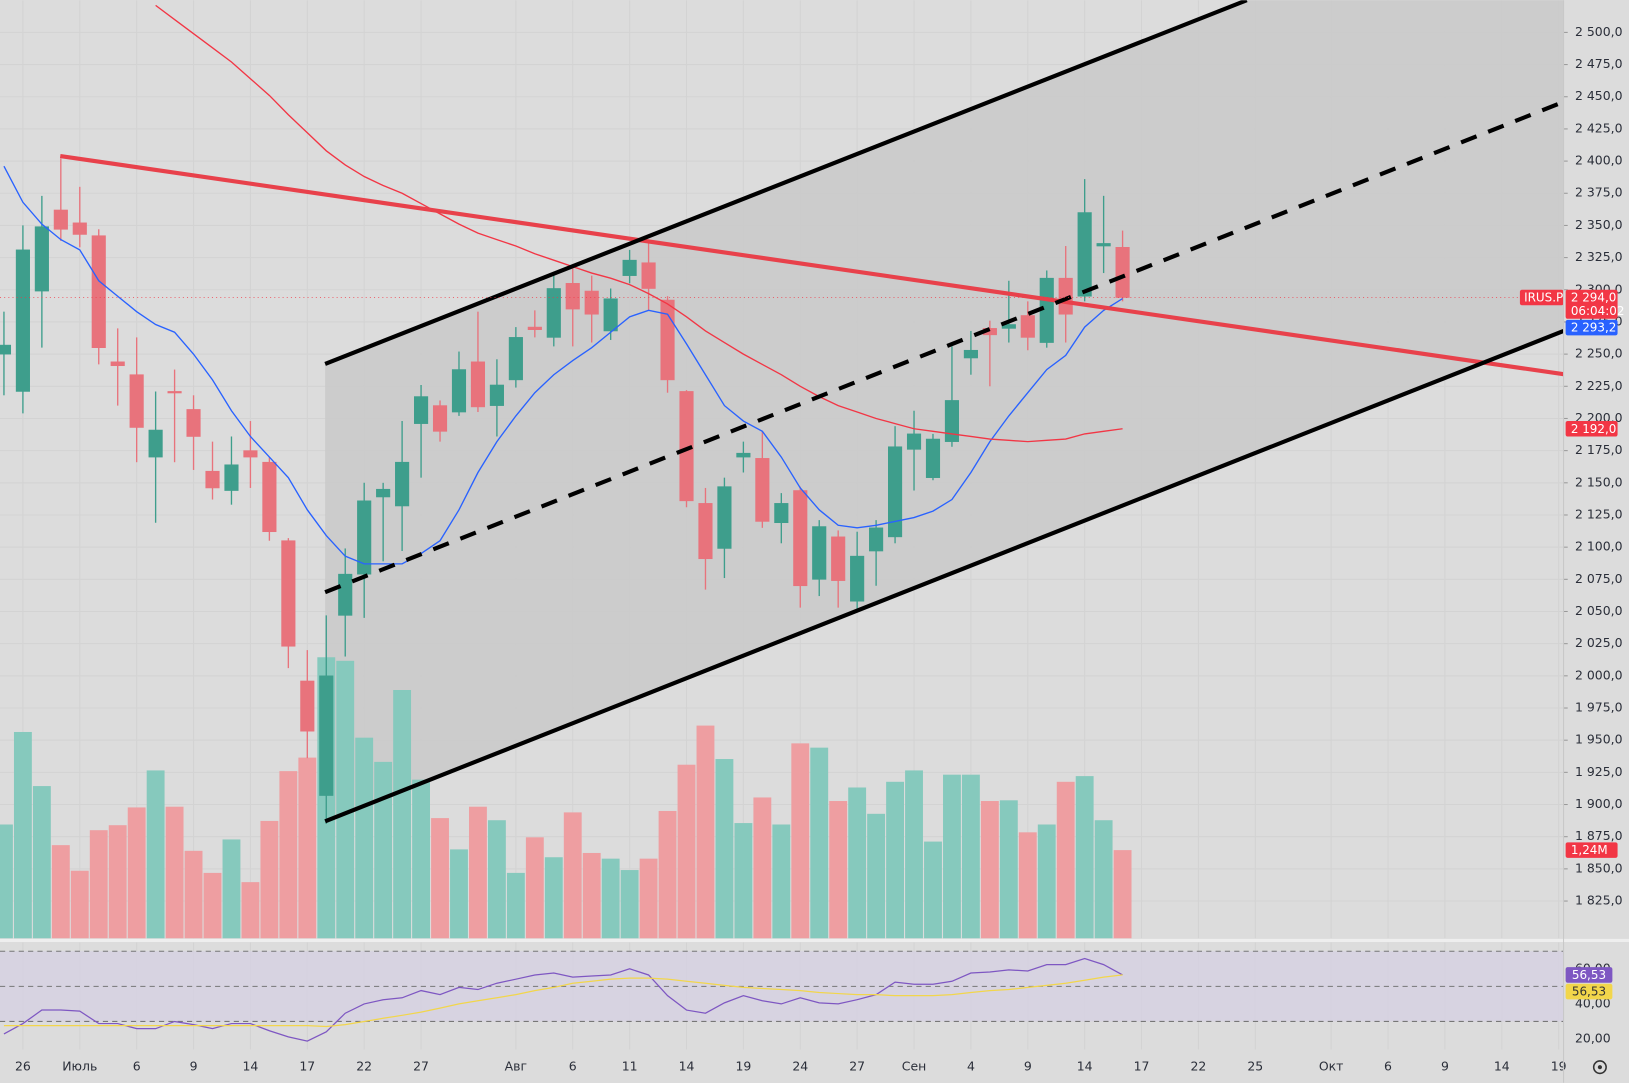 The width and height of the screenshot is (1629, 1083). I want to click on volume-tag: 1,24M, so click(1591, 850).